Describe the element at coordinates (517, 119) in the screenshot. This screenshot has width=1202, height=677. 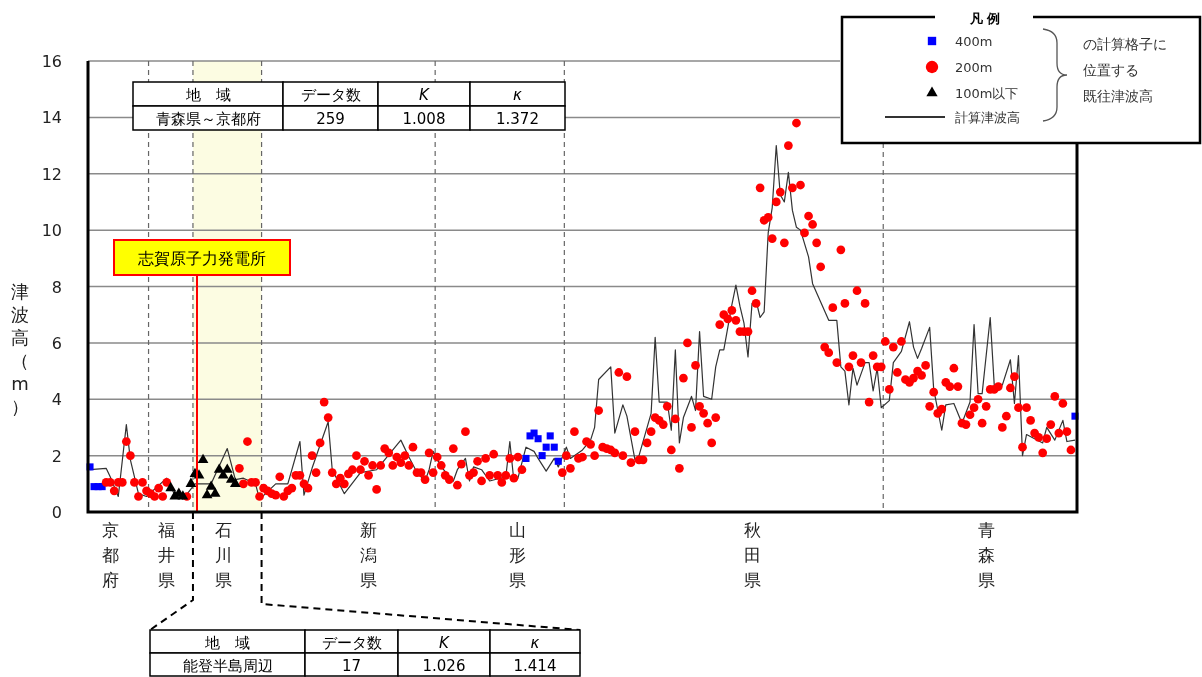
I see `annotation: 1.372` at that location.